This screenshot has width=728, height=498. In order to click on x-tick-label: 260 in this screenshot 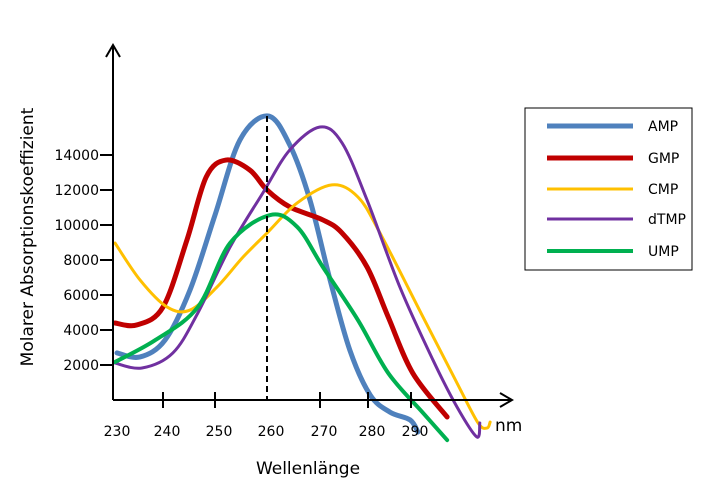, I will do `click(271, 432)`.